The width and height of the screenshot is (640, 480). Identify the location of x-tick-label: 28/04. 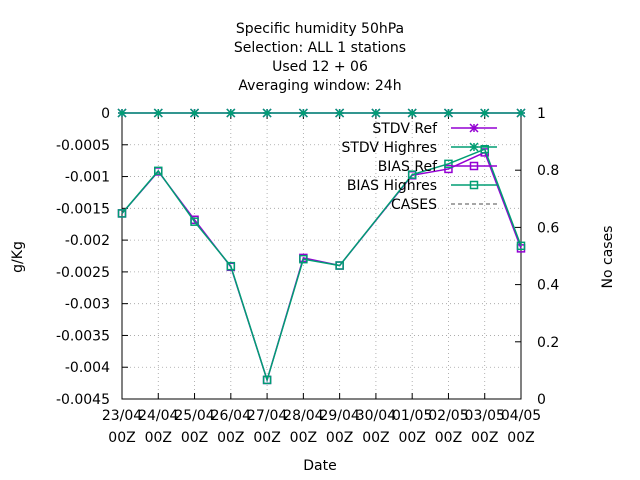
(303, 416).